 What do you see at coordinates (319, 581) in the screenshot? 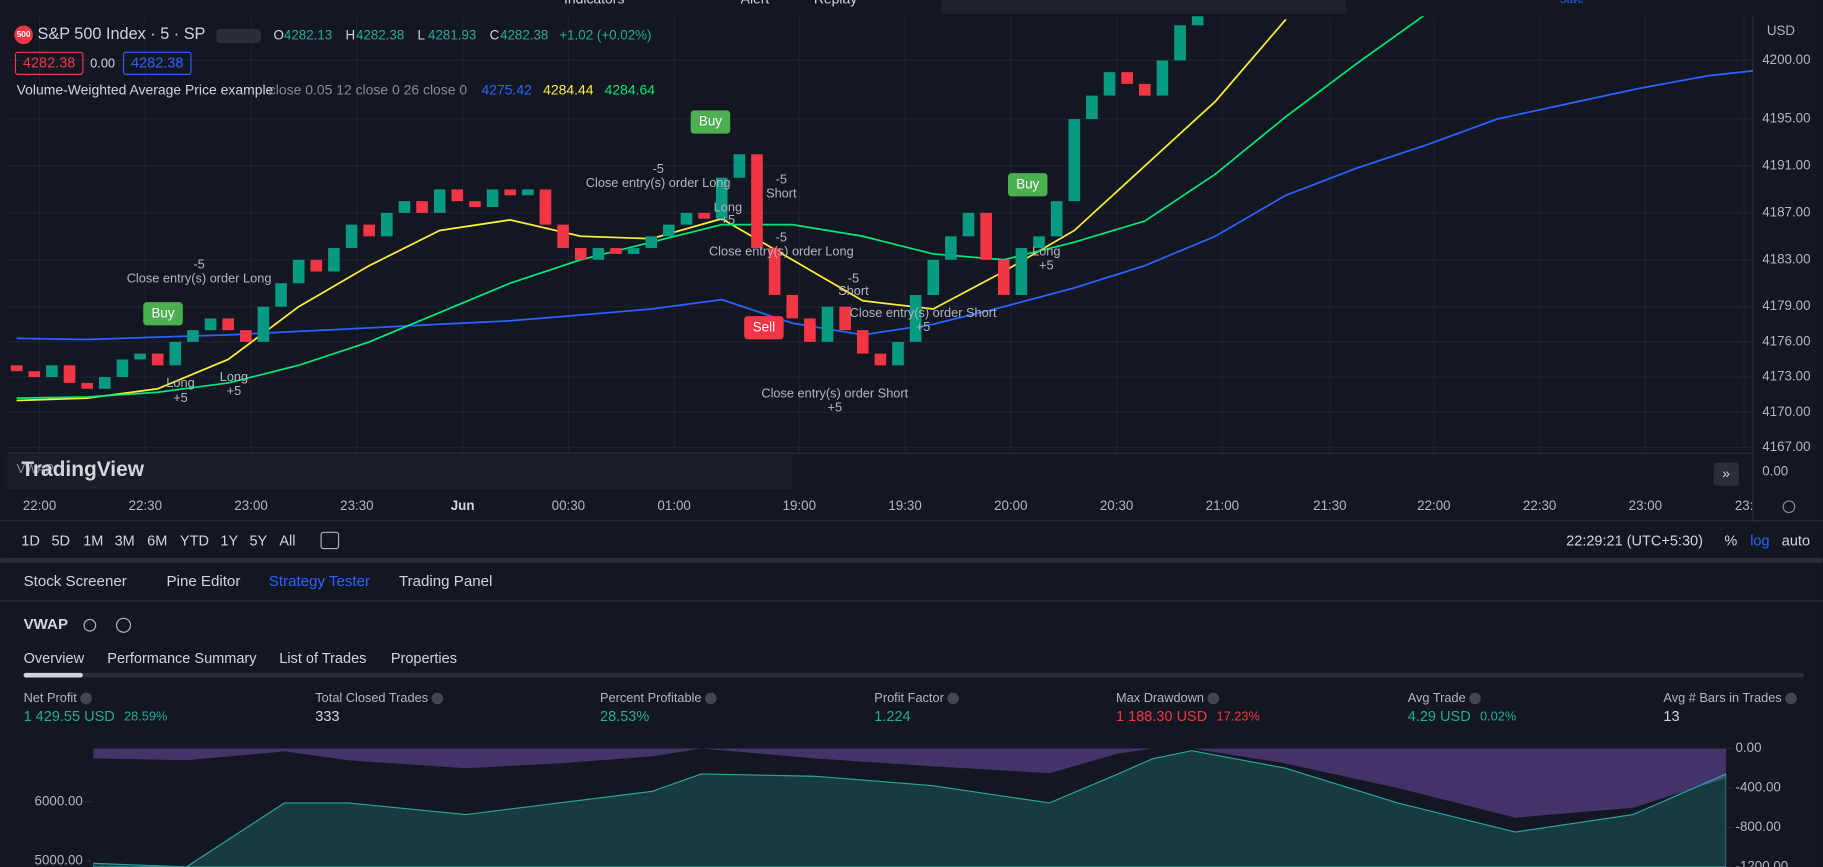
I see `panel-tab: Strategy Tester` at bounding box center [319, 581].